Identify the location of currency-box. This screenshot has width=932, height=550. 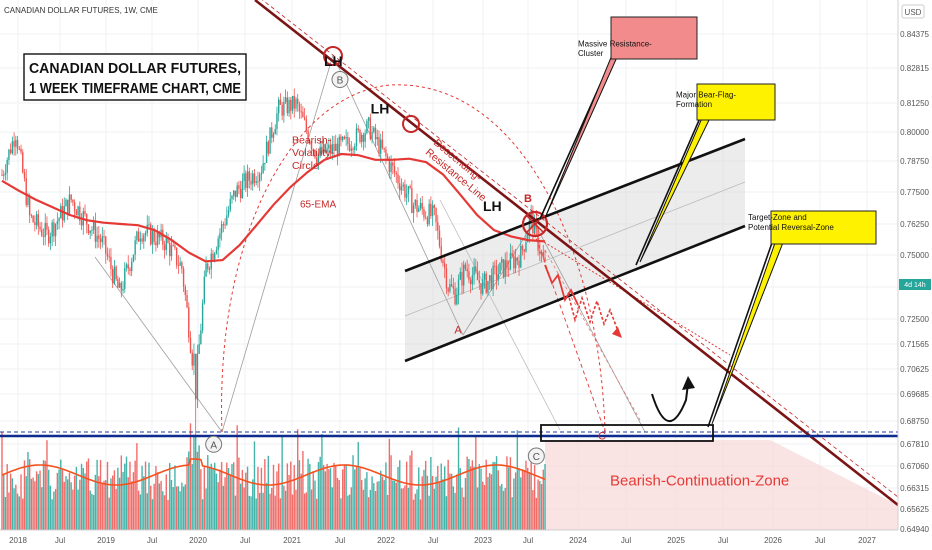
(913, 11).